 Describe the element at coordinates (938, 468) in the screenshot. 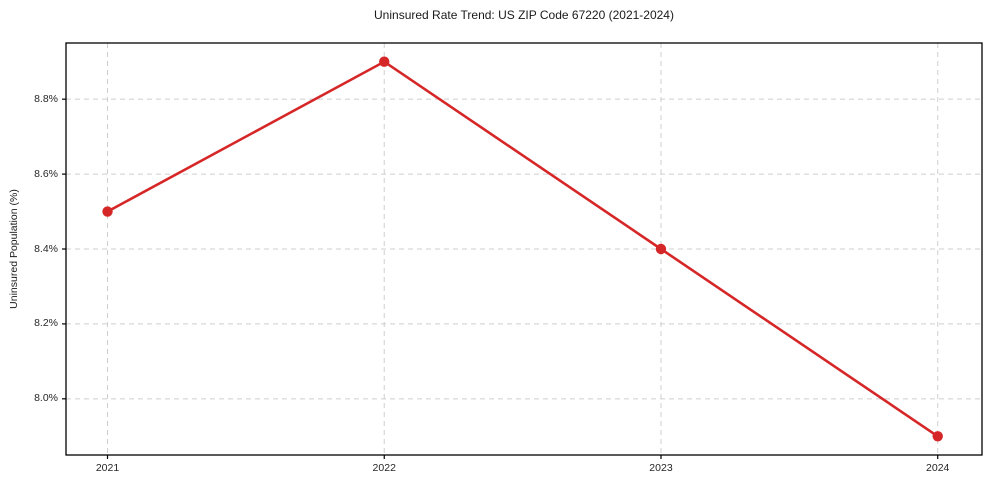

I see `x-tick-label: 2024` at that location.